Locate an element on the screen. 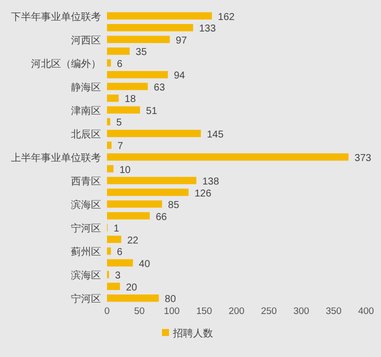 Image resolution: width=381 pixels, height=357 pixels. data-label: 126 is located at coordinates (203, 194).